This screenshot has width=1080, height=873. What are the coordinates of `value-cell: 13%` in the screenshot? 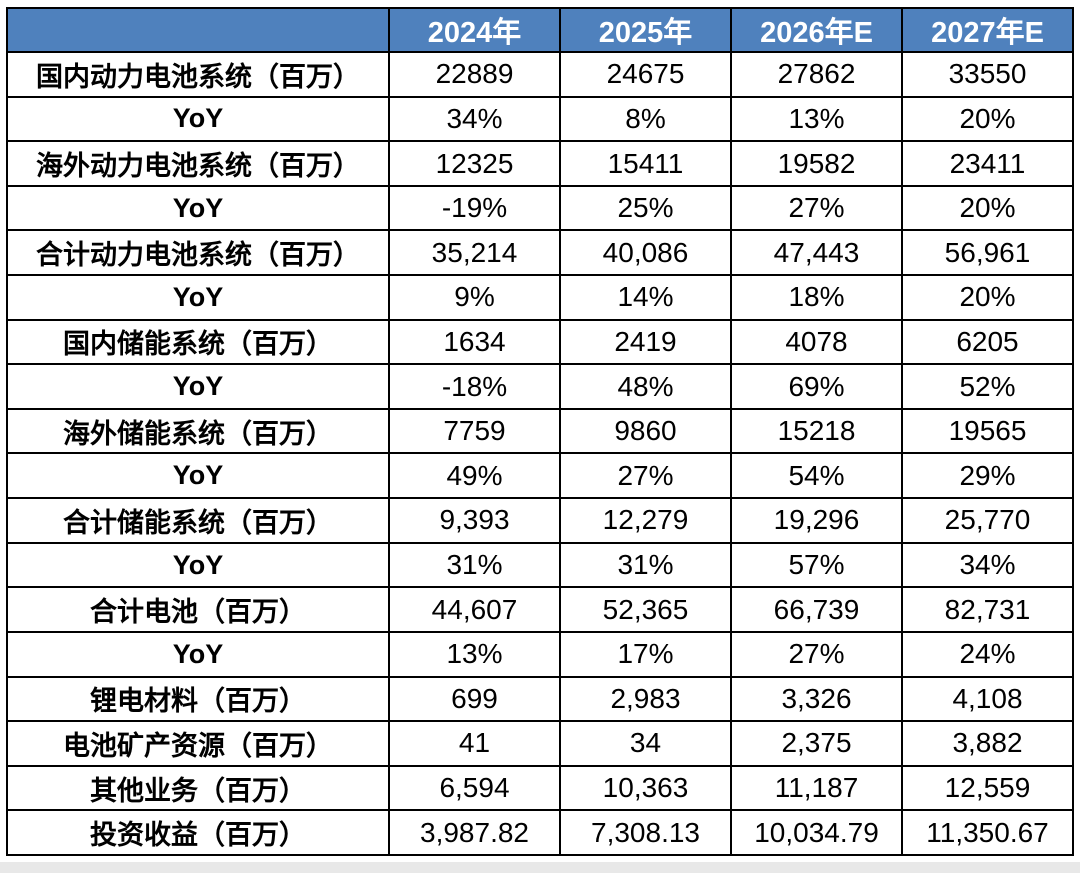 It's located at (474, 654).